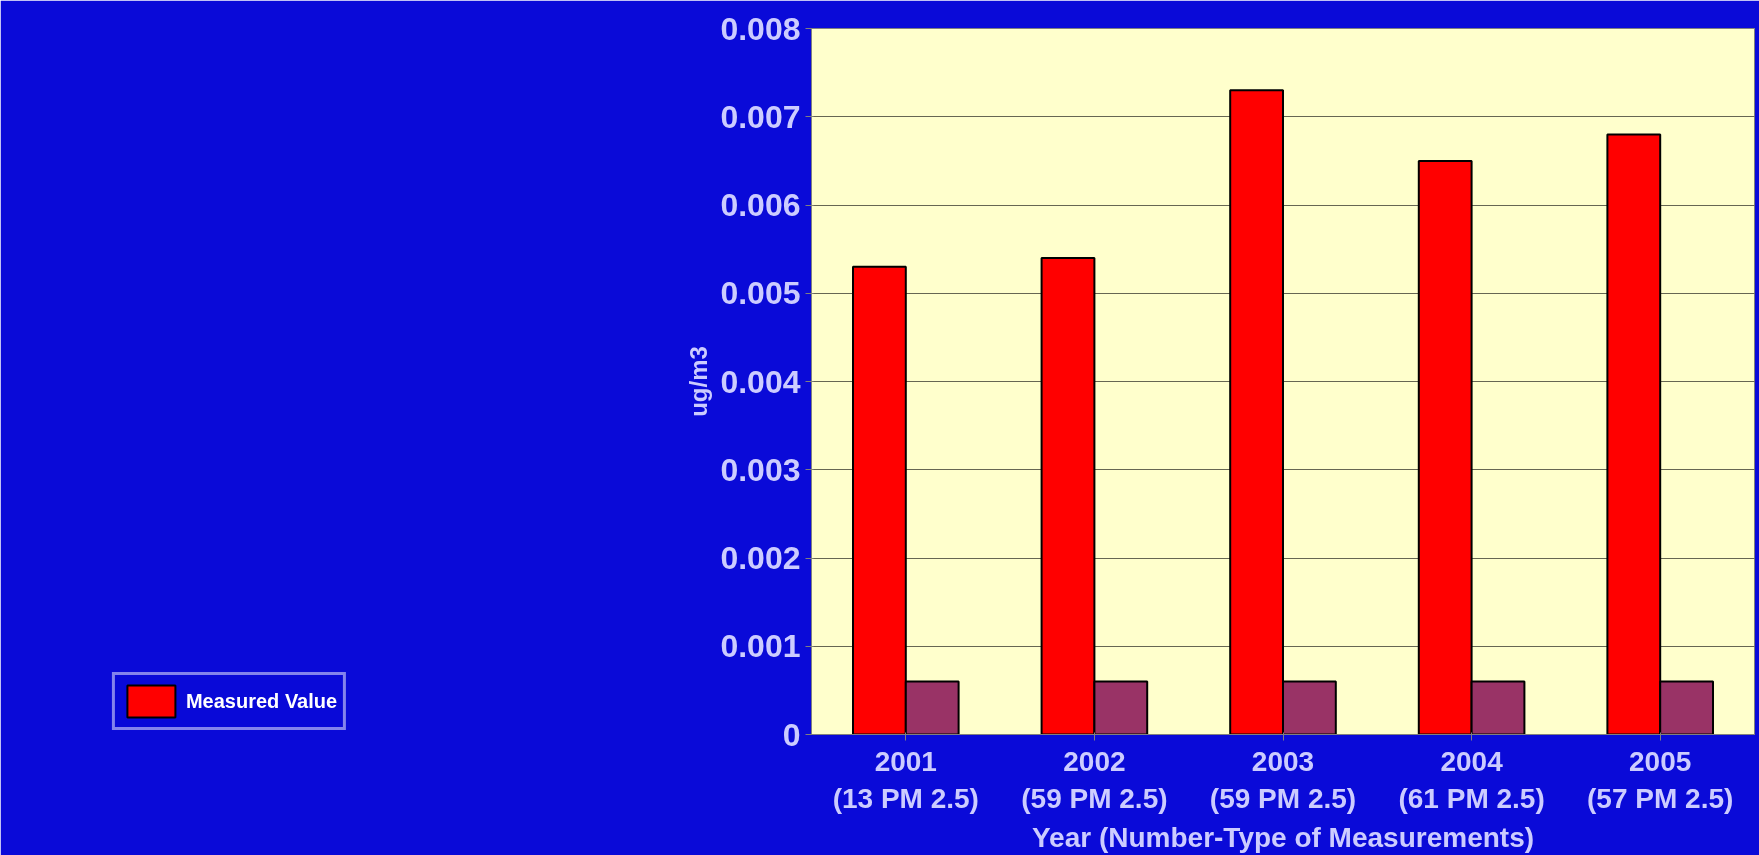 This screenshot has height=855, width=1759. What do you see at coordinates (261, 701) in the screenshot?
I see `legend-label: Measured Value` at bounding box center [261, 701].